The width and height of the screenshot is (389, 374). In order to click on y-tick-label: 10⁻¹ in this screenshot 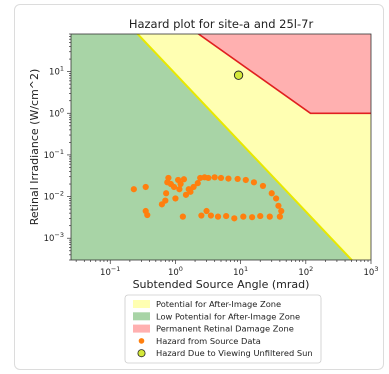, I will do `click(54, 154)`.